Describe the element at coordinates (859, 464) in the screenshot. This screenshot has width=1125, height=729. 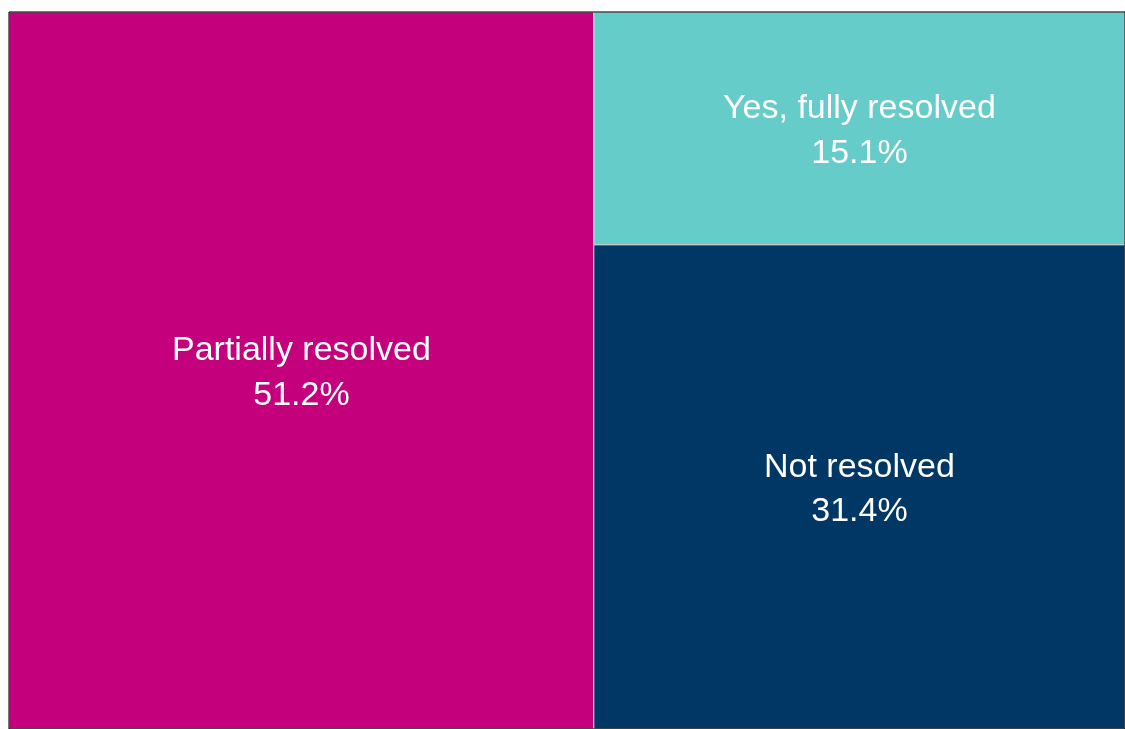
I see `category-label: Not resolved` at that location.